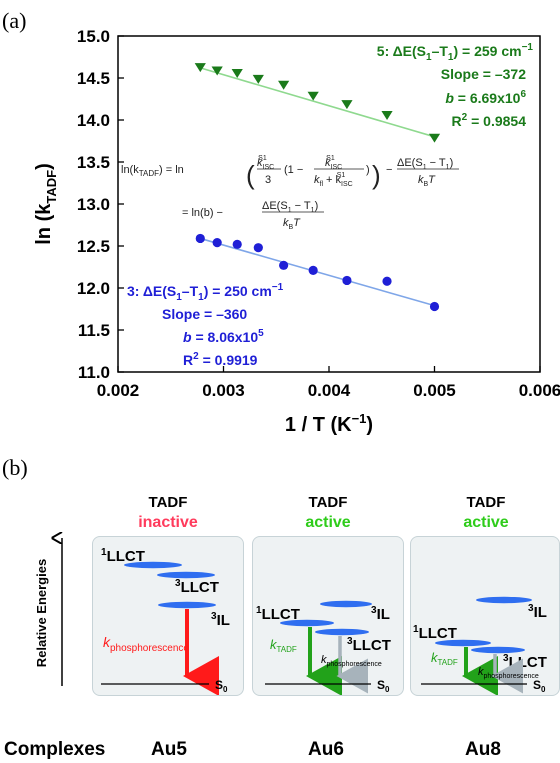  I want to click on series-5-b: b = 6.69x106, so click(485, 97).